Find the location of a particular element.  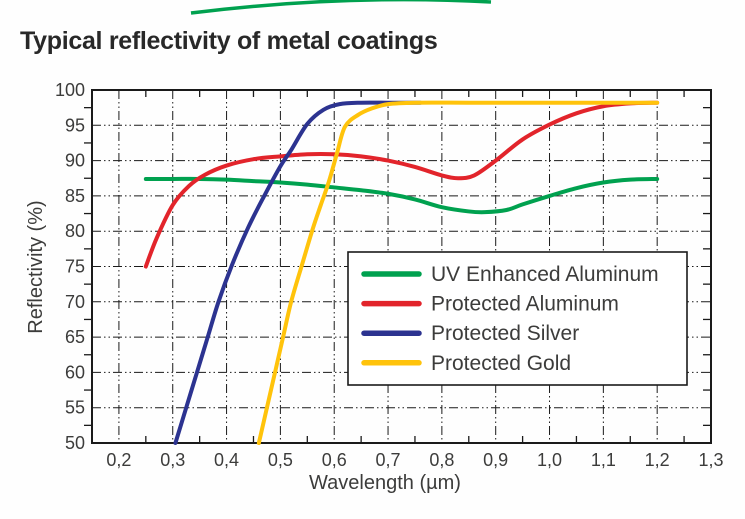

legend-label: Protected Aluminum is located at coordinates (525, 304).